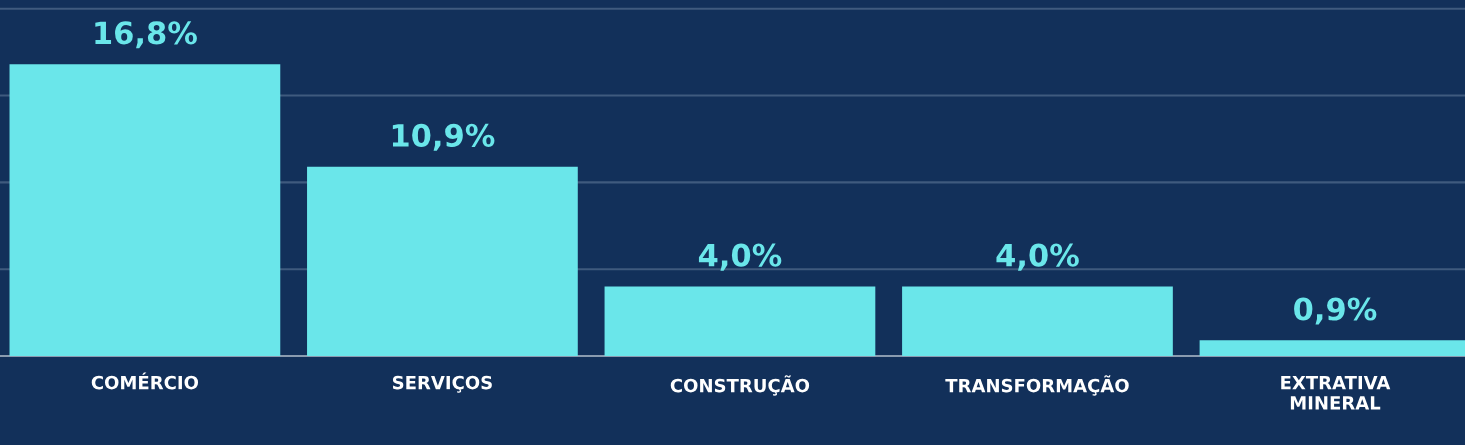 Image resolution: width=1465 pixels, height=445 pixels. Describe the element at coordinates (1336, 393) in the screenshot. I see `x-tick-label: EXTRATIVA MINERAL` at that location.